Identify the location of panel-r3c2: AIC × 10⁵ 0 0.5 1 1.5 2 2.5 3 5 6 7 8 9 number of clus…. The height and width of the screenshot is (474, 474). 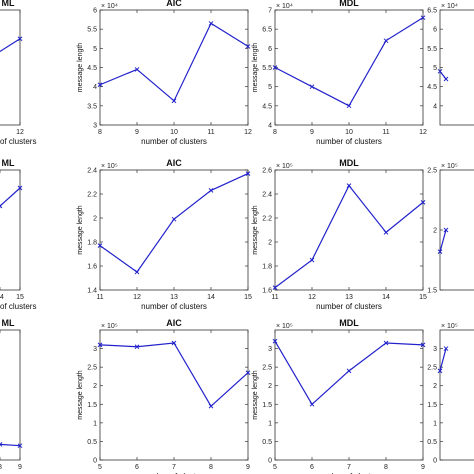
(164, 396).